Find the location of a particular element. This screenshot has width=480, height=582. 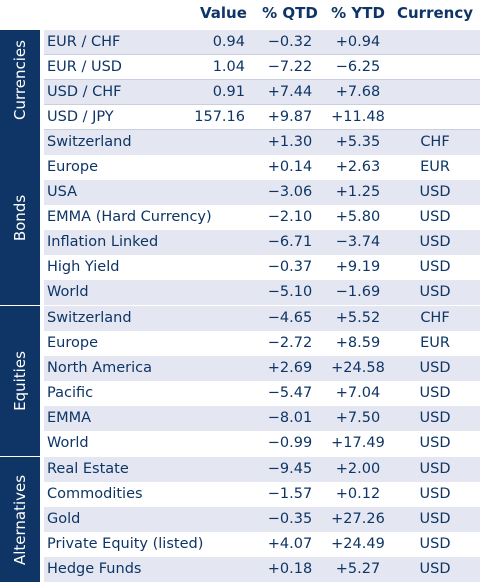

row-name: EUR / CHF is located at coordinates (84, 42).